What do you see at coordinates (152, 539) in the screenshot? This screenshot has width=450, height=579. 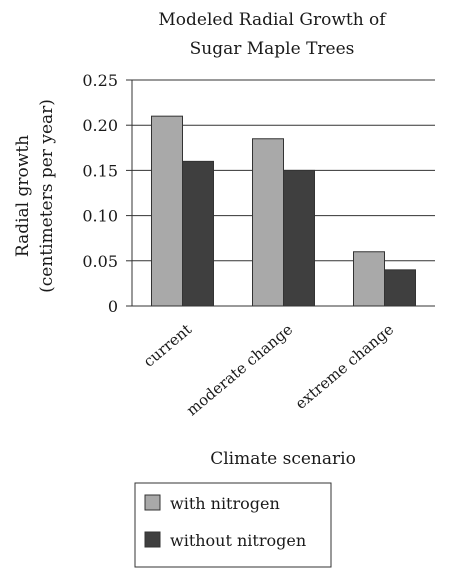 I see `legend-swatch-without-nitrogen` at bounding box center [152, 539].